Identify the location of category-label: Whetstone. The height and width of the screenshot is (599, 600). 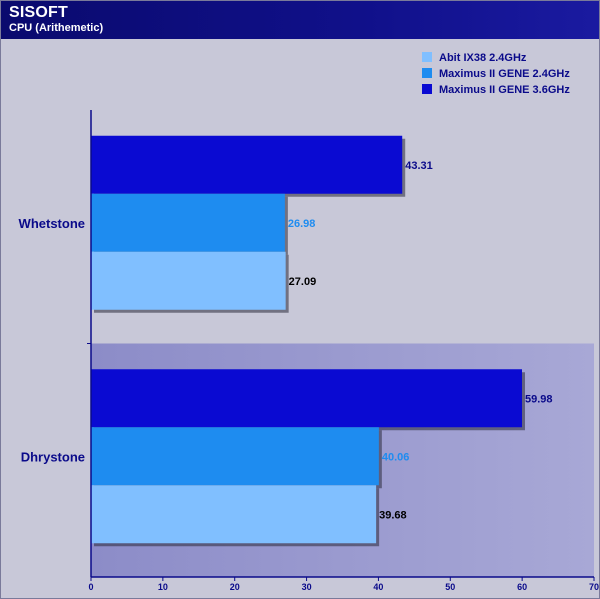
(52, 223).